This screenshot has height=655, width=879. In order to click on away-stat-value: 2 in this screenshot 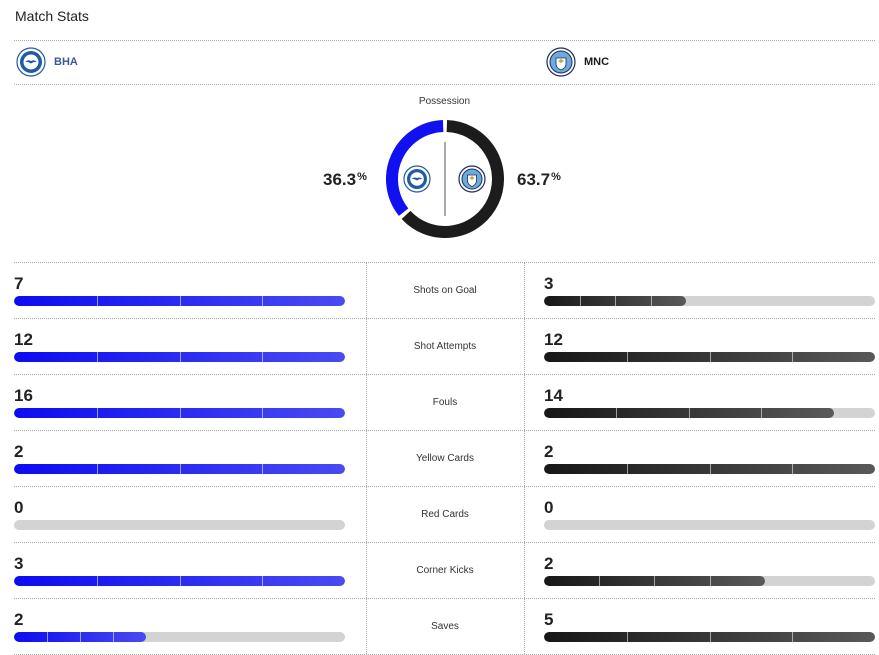, I will do `click(549, 563)`.